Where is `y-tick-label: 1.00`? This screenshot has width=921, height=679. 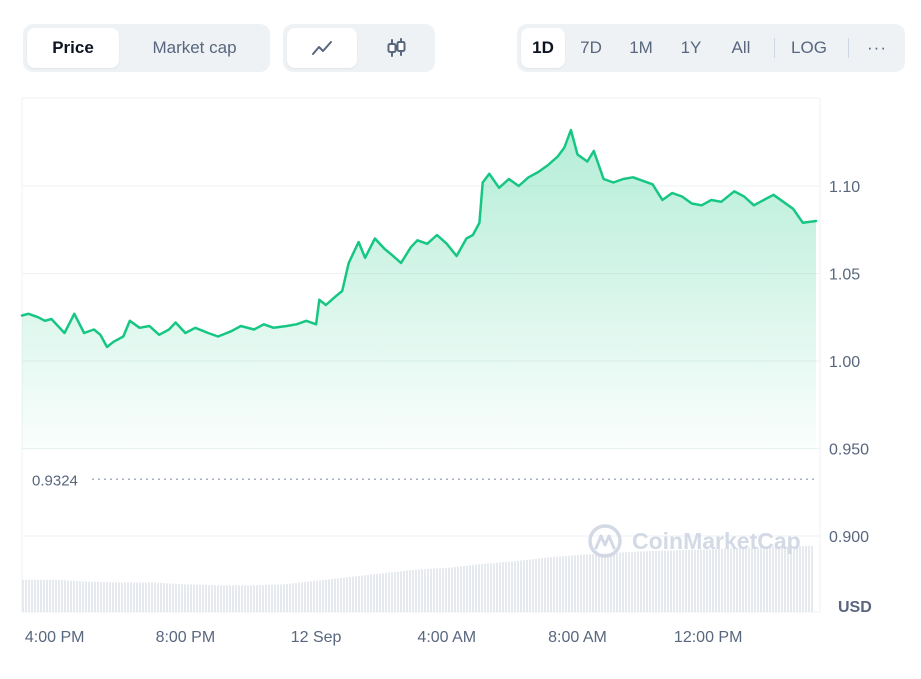
y-tick-label: 1.00 is located at coordinates (844, 362).